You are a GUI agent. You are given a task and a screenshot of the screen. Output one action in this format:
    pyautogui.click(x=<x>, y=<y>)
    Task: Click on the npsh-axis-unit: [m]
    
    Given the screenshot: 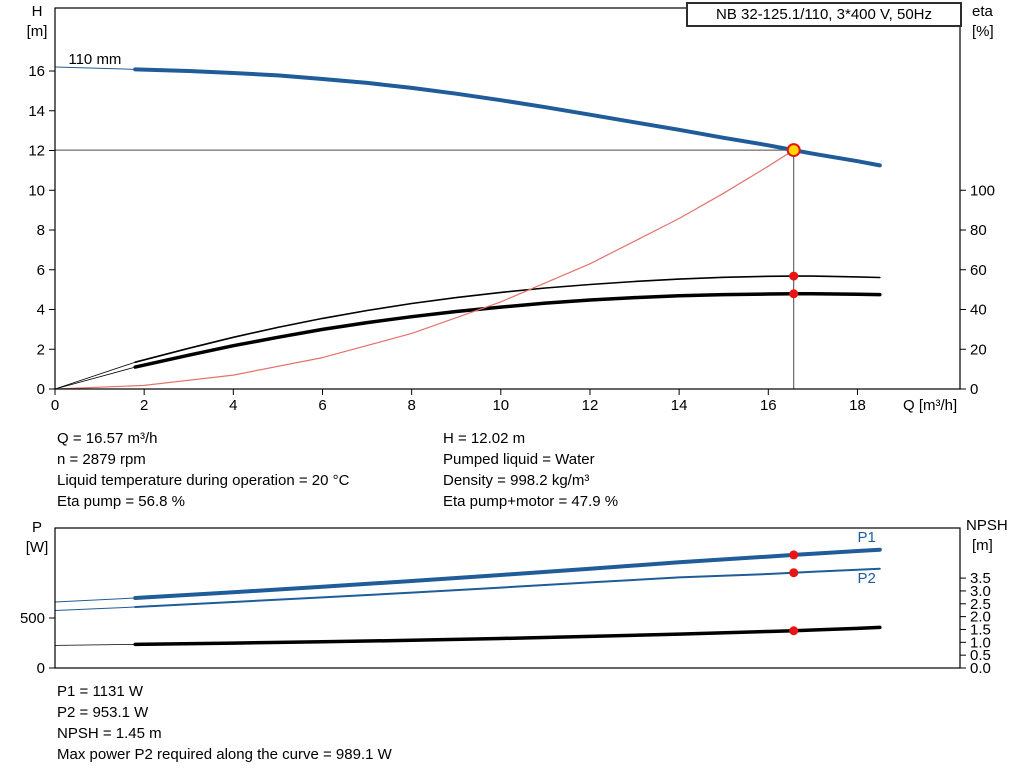 What is the action you would take?
    pyautogui.click(x=982, y=545)
    